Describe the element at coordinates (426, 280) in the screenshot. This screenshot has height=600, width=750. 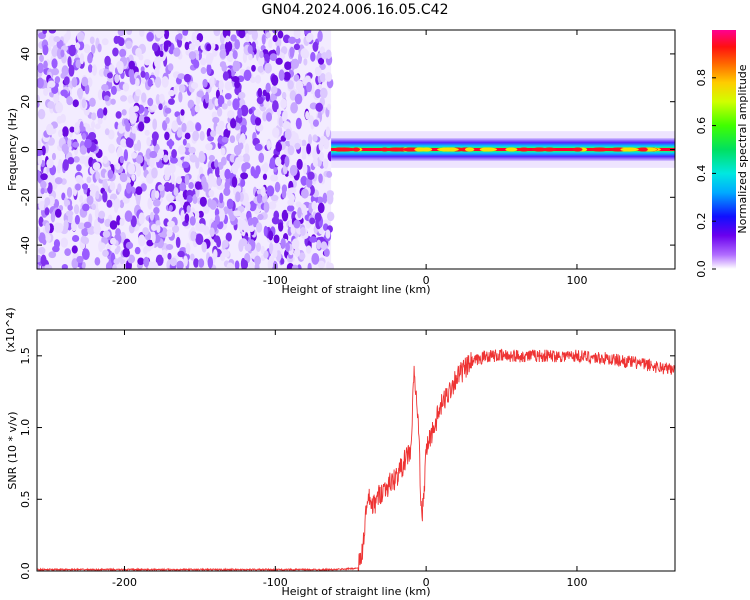
I see `x-tick-label: 0` at that location.